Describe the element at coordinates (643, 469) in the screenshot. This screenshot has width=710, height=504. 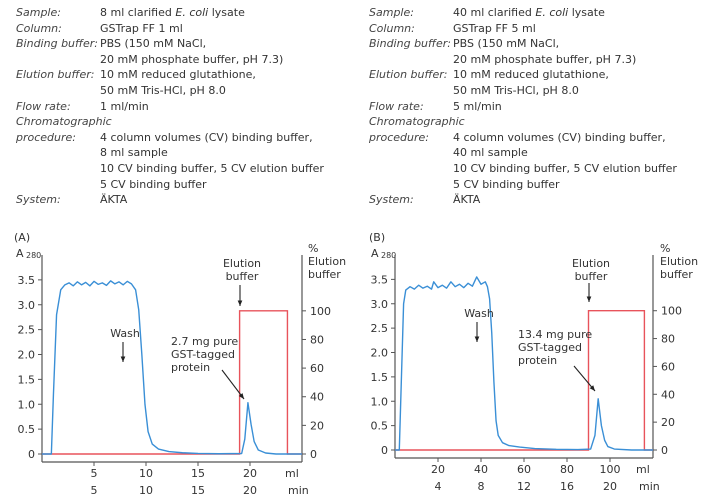
I see `x-axis-unit: ml` at that location.